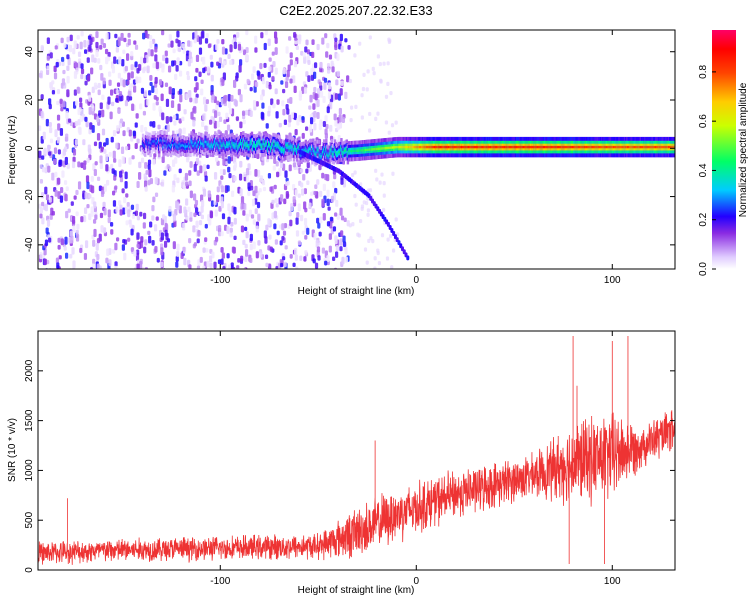 This screenshot has width=750, height=600. What do you see at coordinates (12, 450) in the screenshot?
I see `snr-y-label: SNR (10 * v/v)` at bounding box center [12, 450].